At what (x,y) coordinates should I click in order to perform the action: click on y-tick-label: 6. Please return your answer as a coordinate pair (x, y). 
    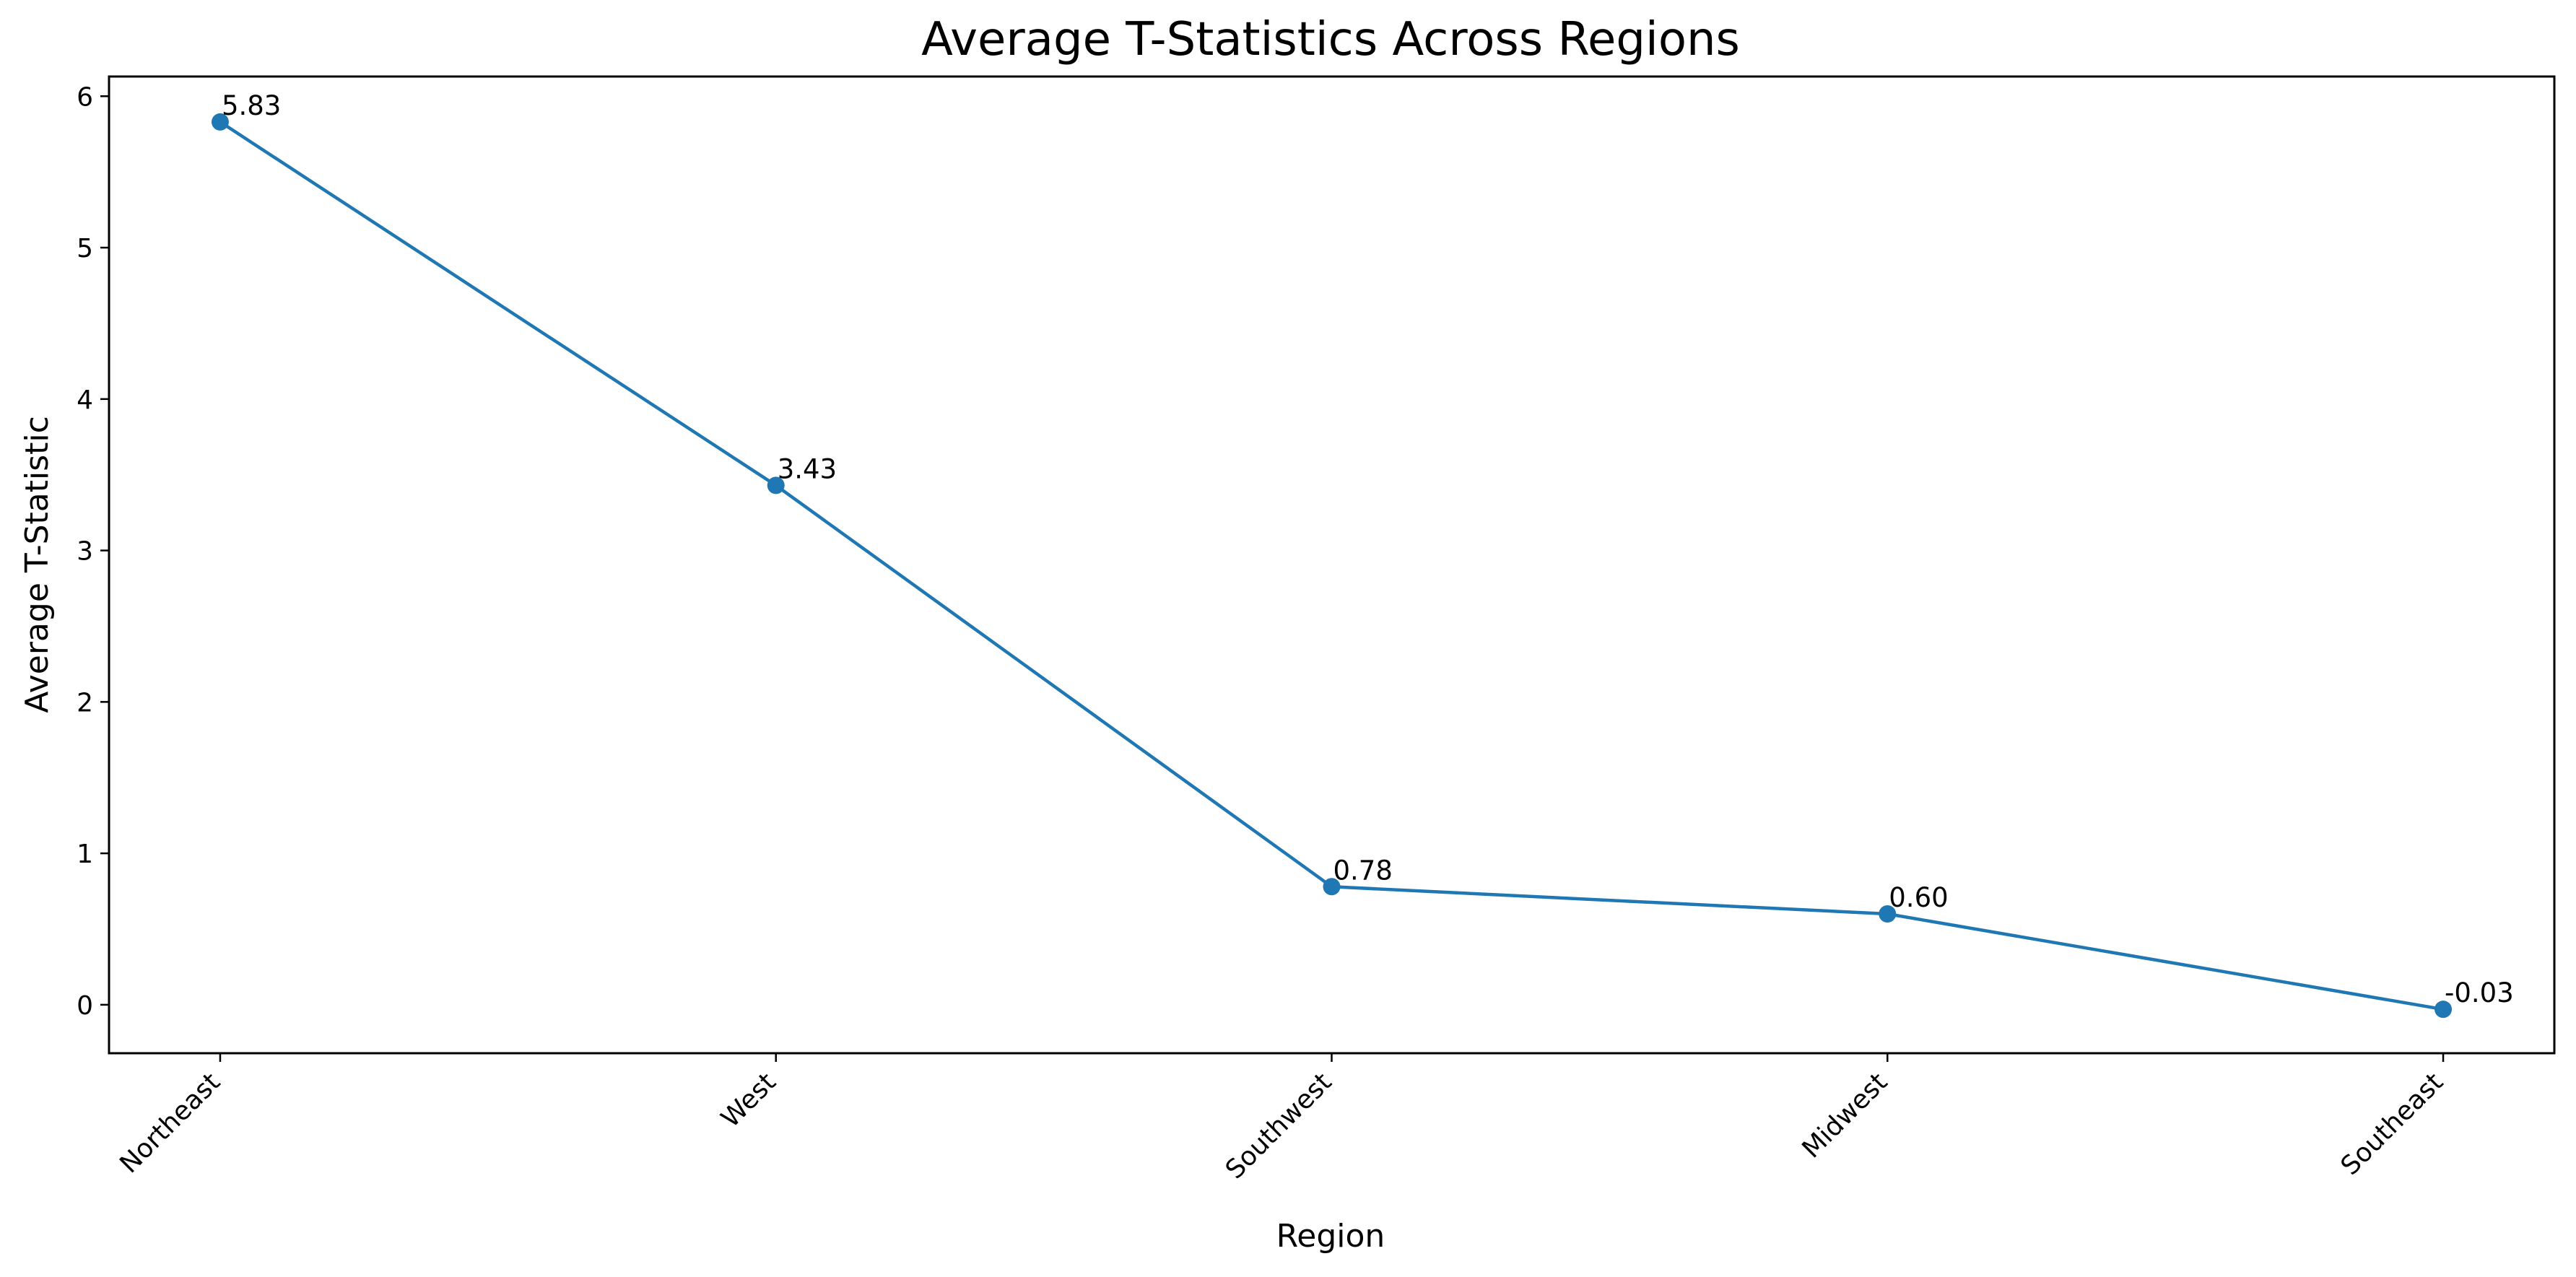
    Looking at the image, I should click on (85, 97).